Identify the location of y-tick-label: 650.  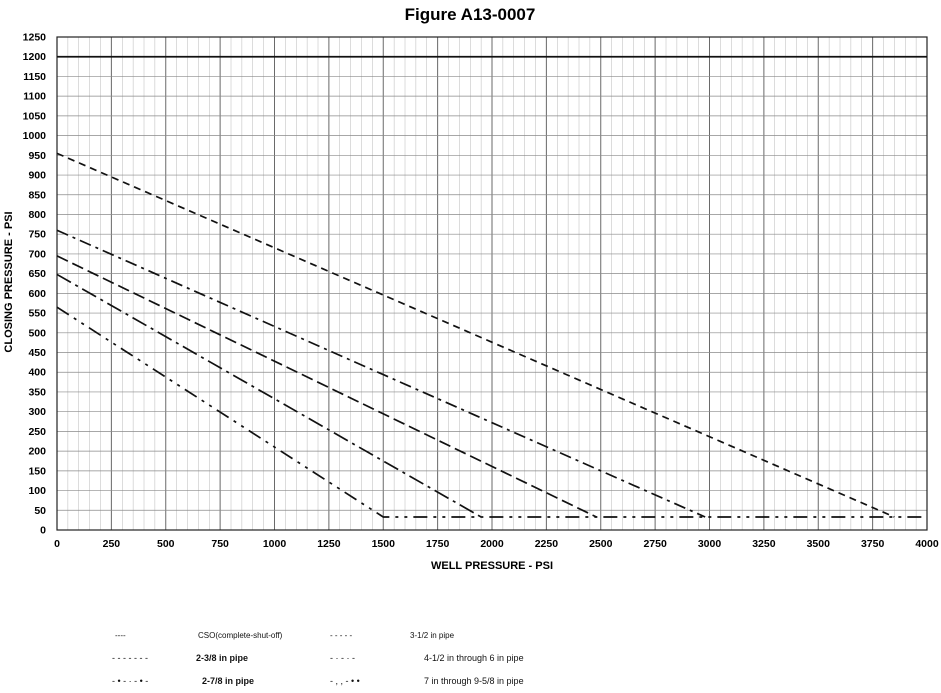
(37, 274).